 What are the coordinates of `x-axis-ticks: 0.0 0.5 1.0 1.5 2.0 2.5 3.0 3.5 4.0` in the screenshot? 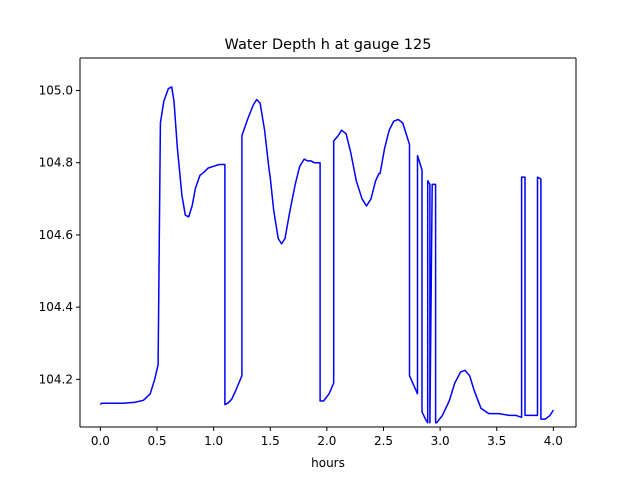 It's located at (327, 437).